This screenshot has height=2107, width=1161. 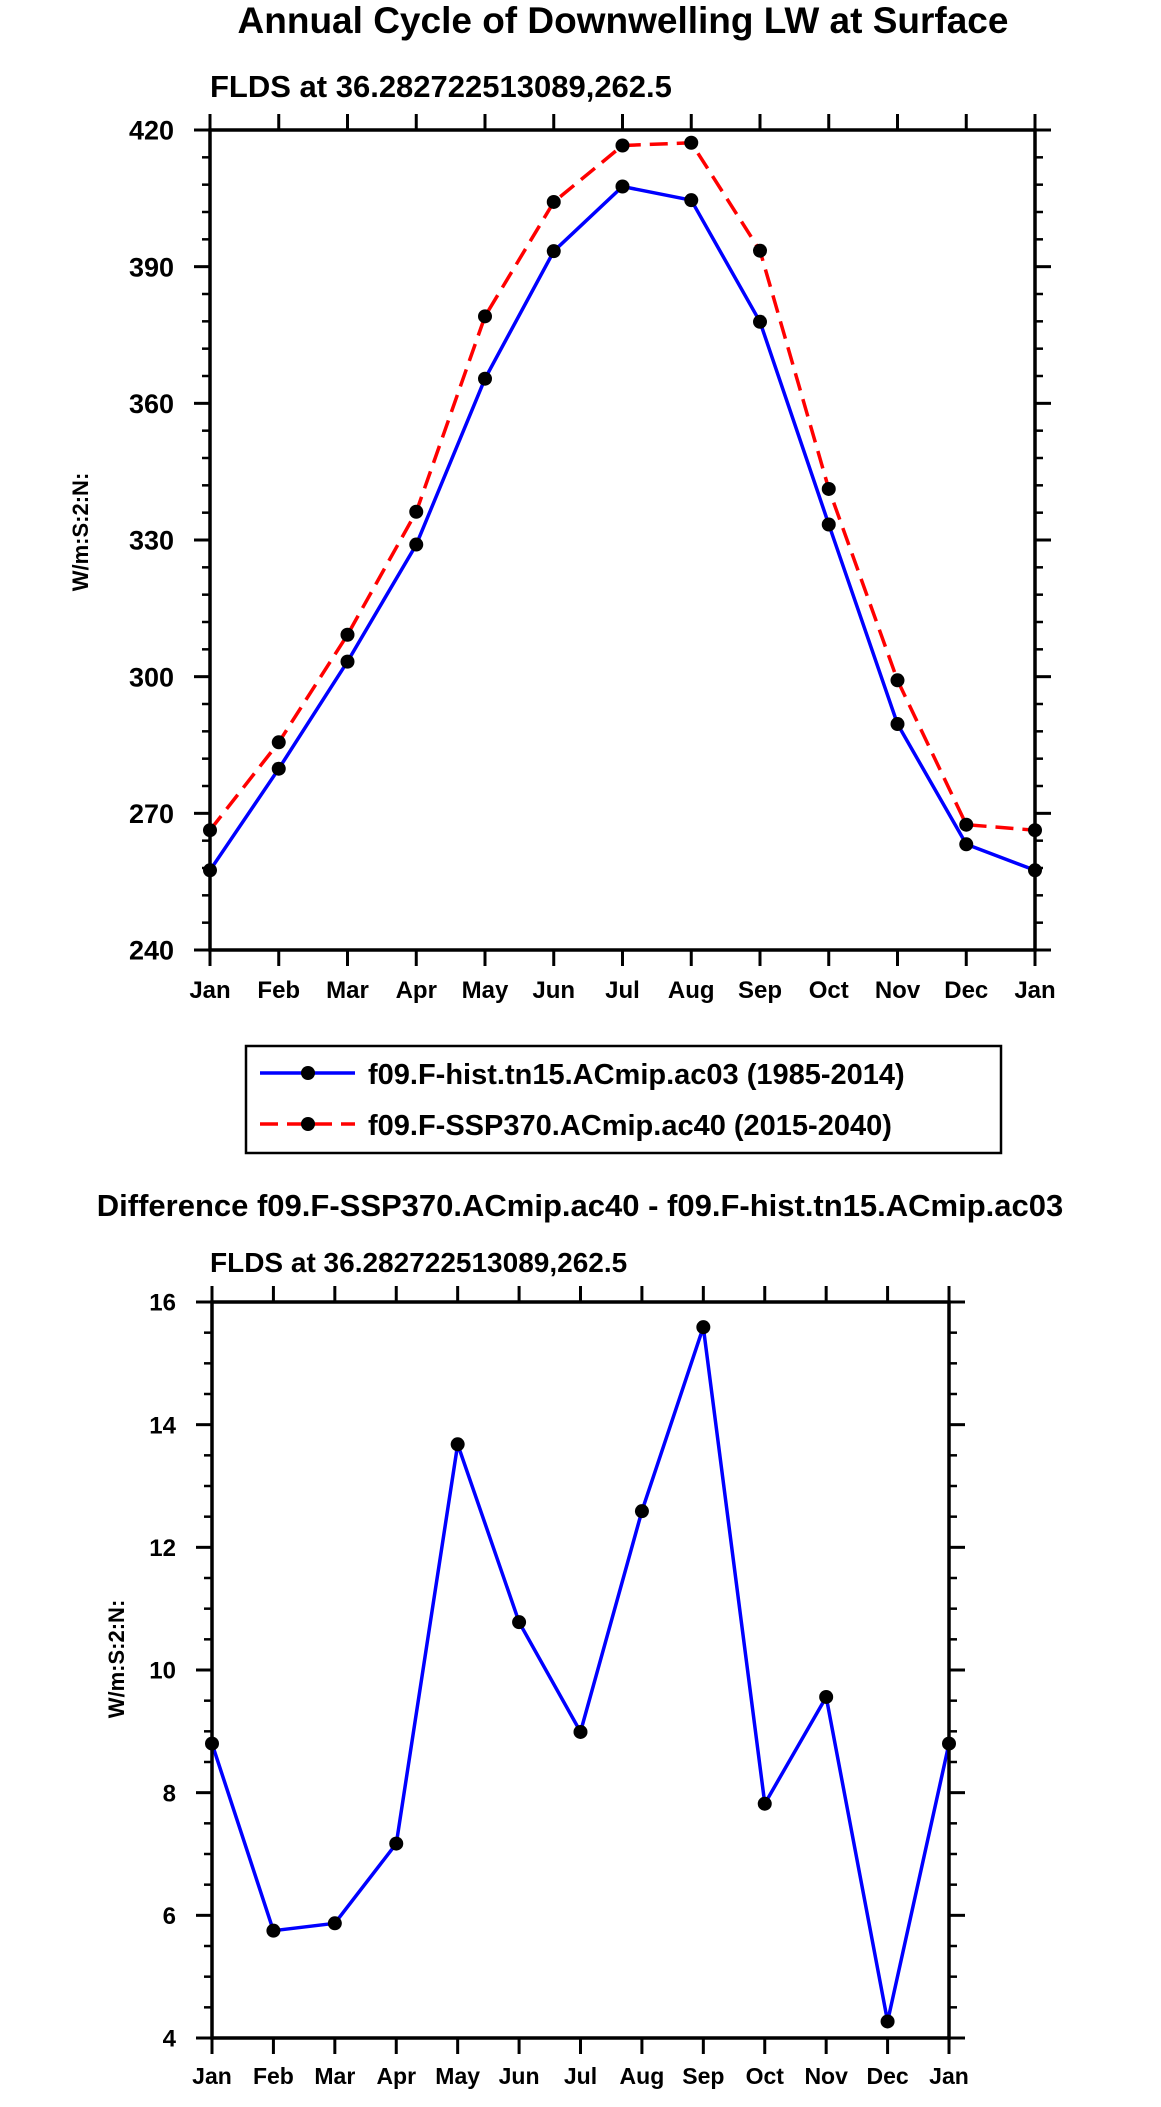 What do you see at coordinates (151, 404) in the screenshot?
I see `y-tick-label: 360` at bounding box center [151, 404].